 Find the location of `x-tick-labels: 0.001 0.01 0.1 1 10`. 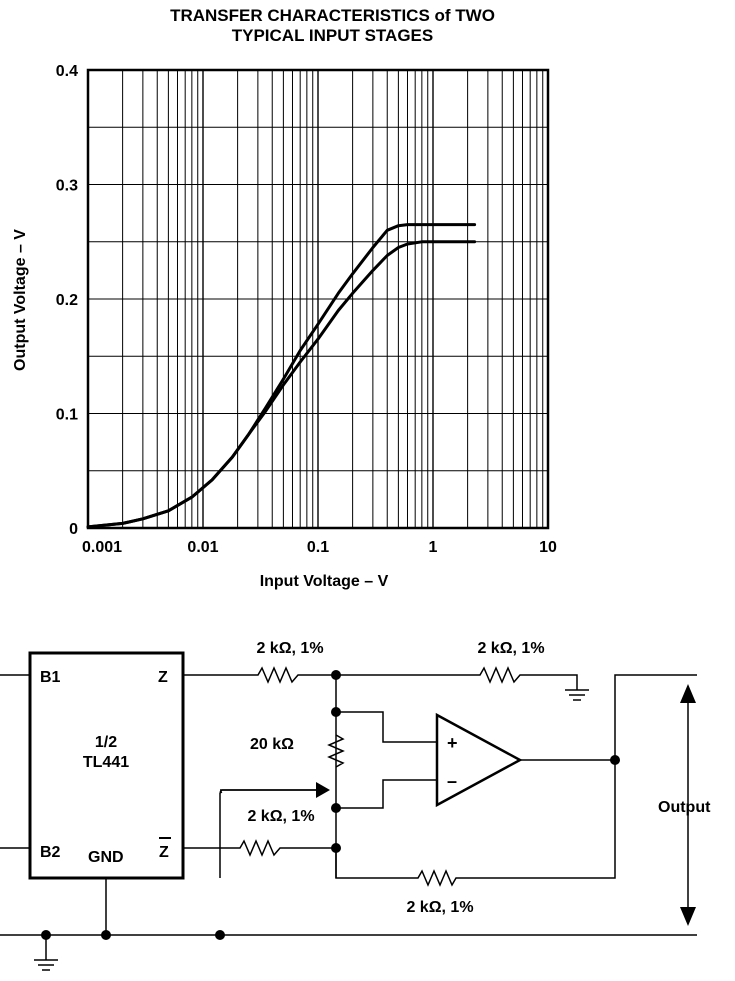

x-tick-labels: 0.001 0.01 0.1 1 10 is located at coordinates (319, 547).